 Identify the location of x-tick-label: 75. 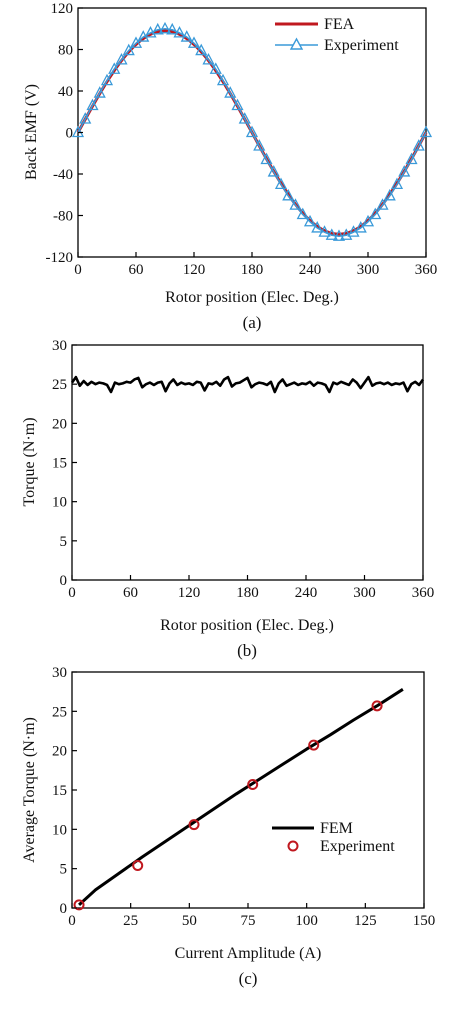
(248, 921).